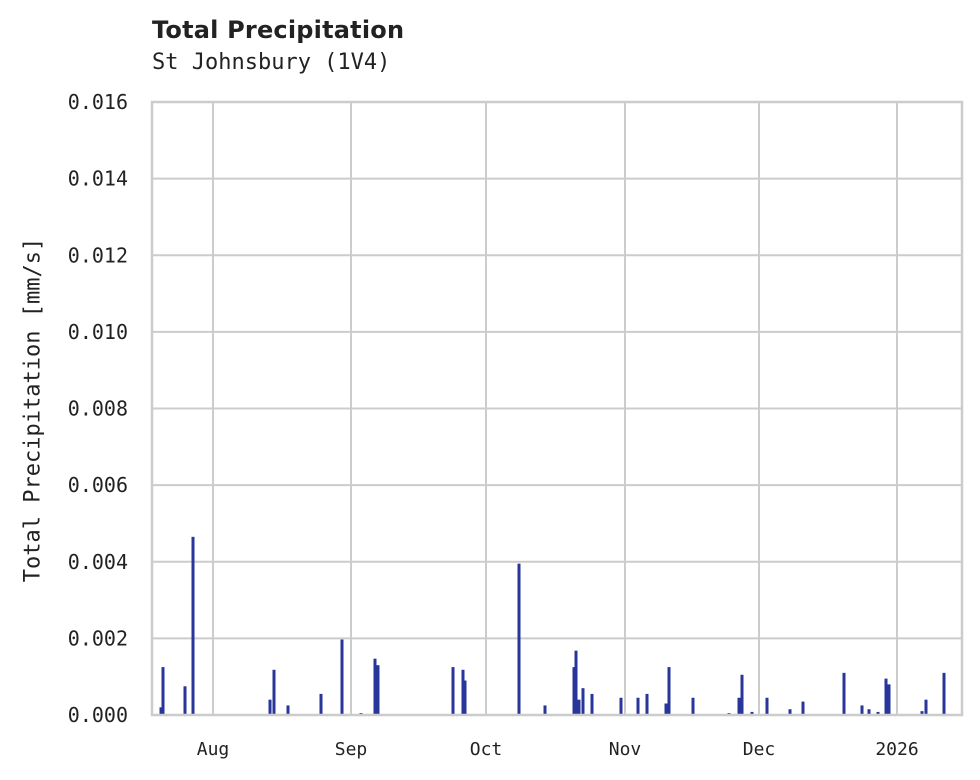 This screenshot has height=780, width=980. What do you see at coordinates (98, 102) in the screenshot?
I see `y-tick-label: 0.016` at bounding box center [98, 102].